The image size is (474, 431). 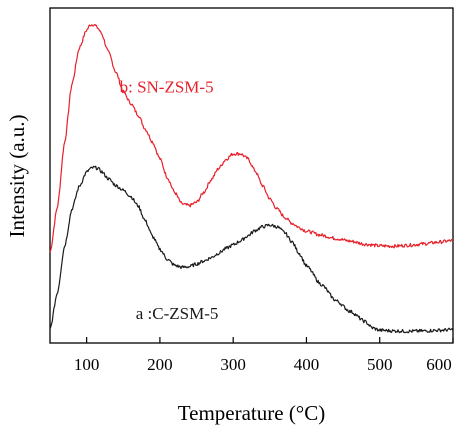 I want to click on sn-zsm-5-label: b: SN-ZSM-5, so click(x=167, y=86).